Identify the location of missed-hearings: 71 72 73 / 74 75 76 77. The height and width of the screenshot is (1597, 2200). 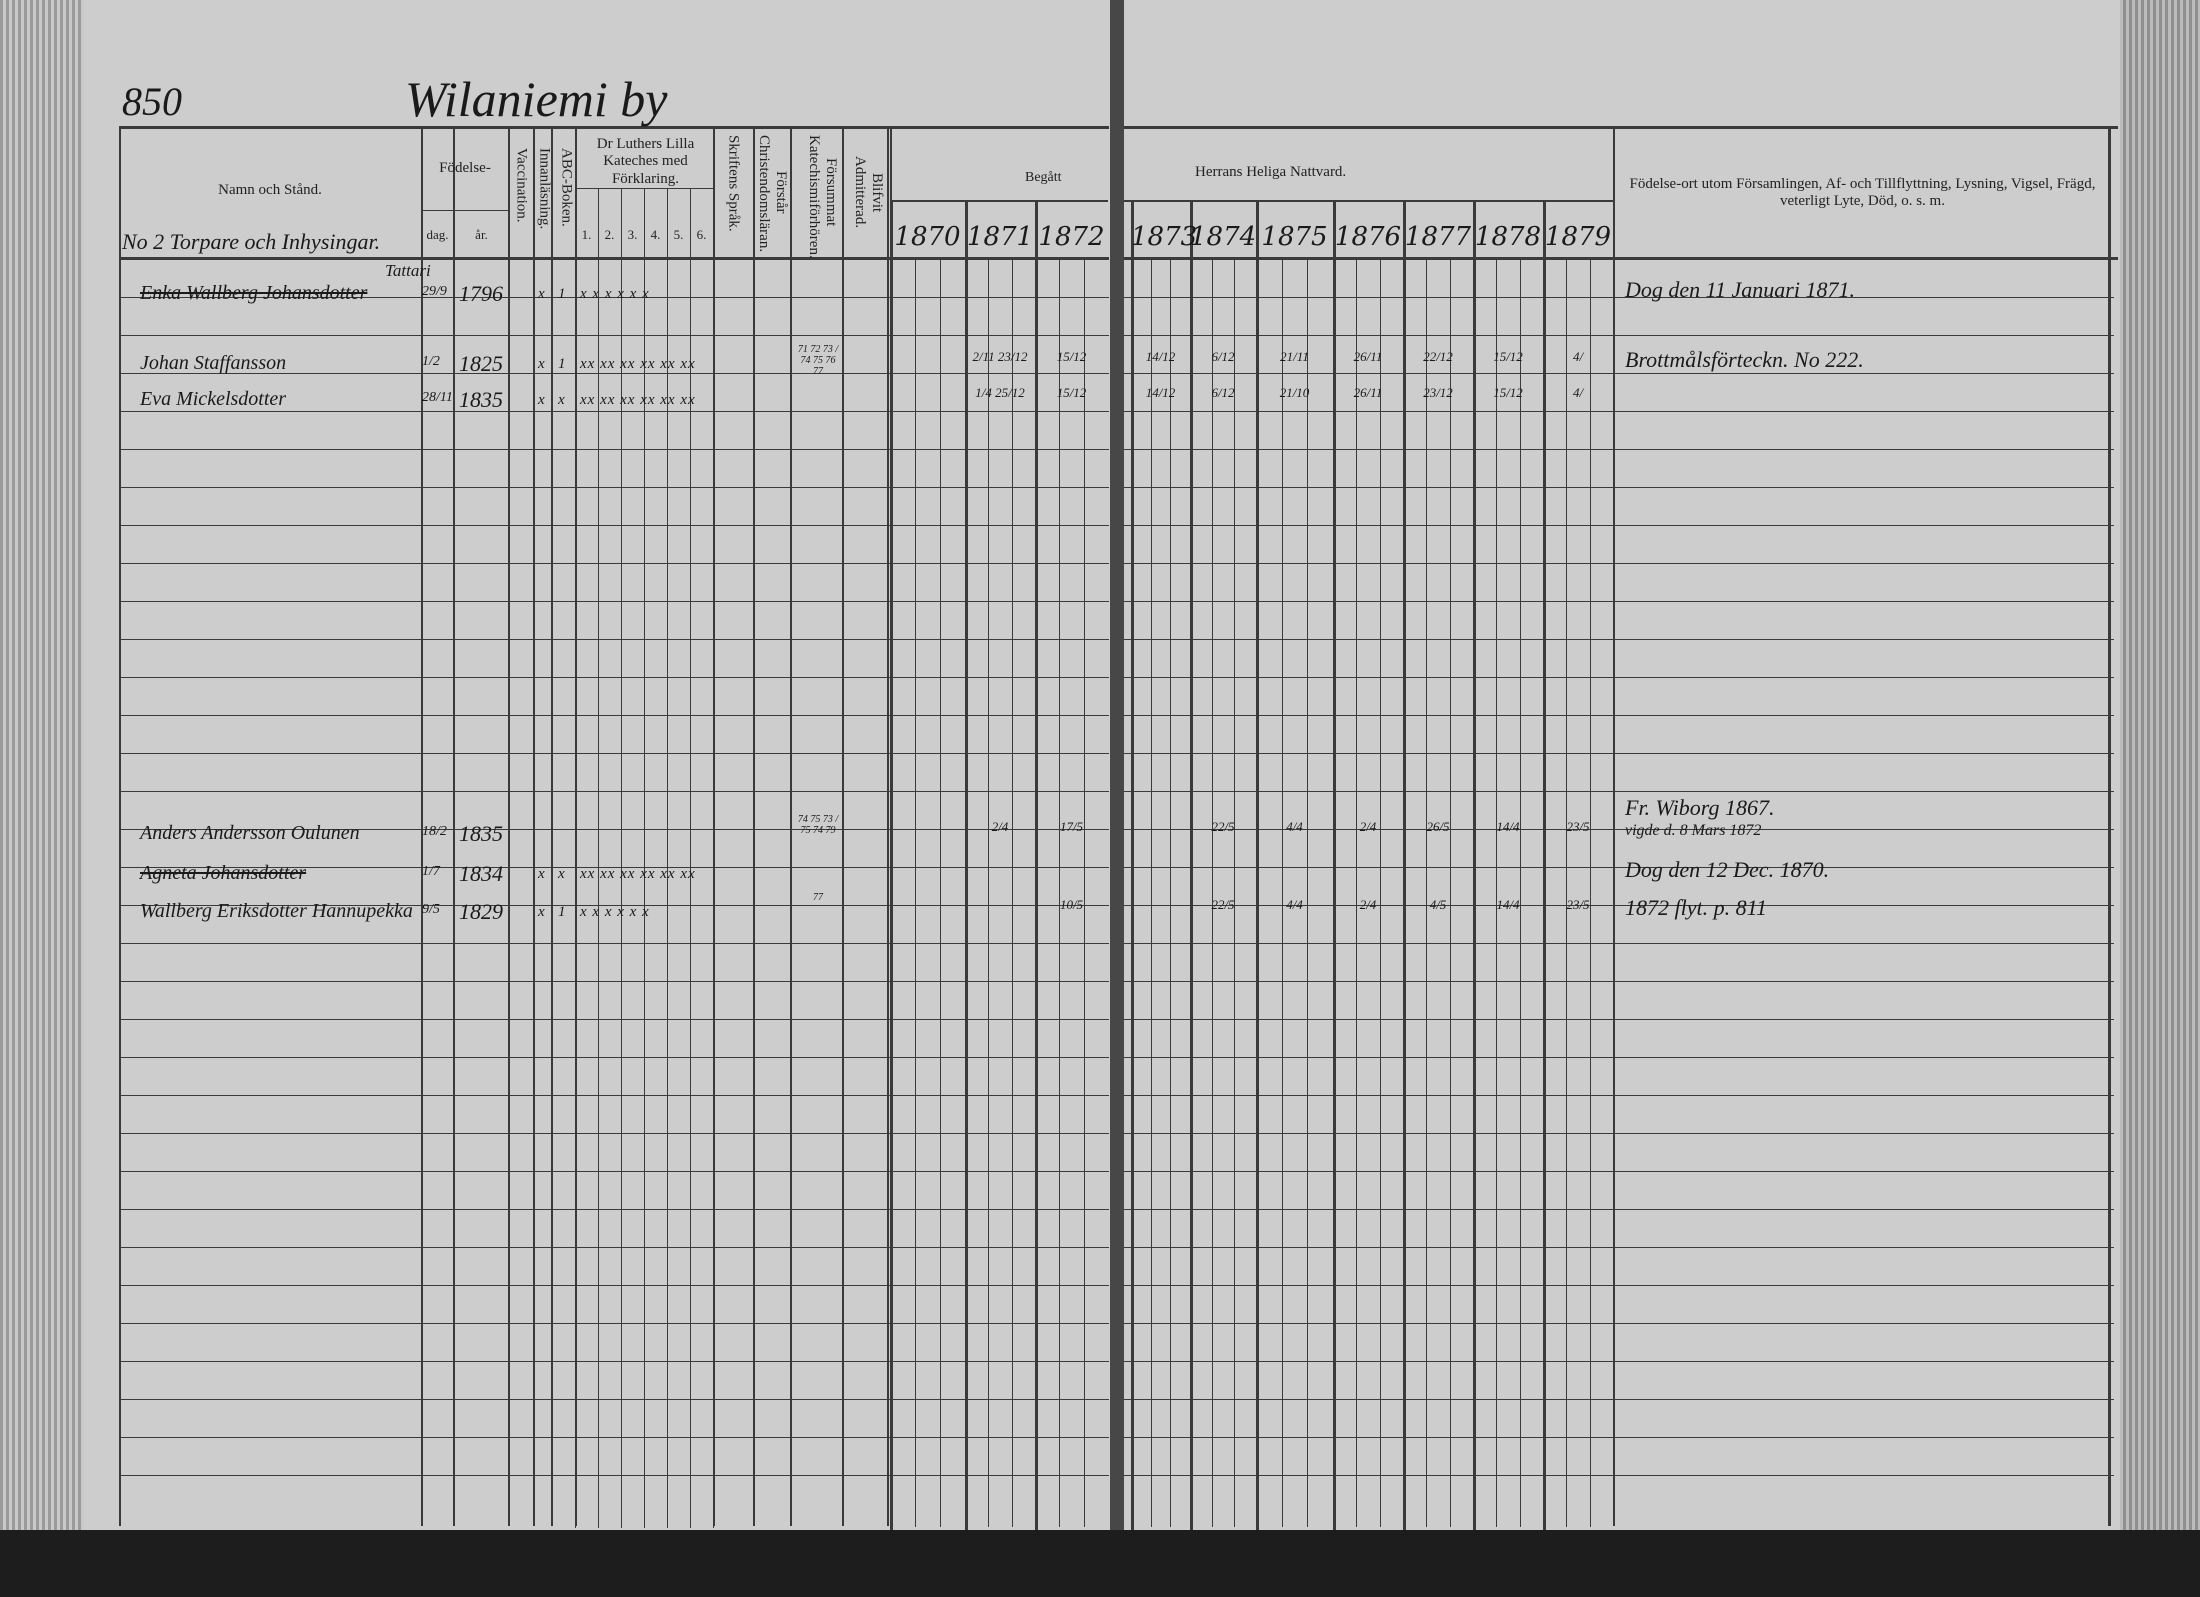
(818, 360).